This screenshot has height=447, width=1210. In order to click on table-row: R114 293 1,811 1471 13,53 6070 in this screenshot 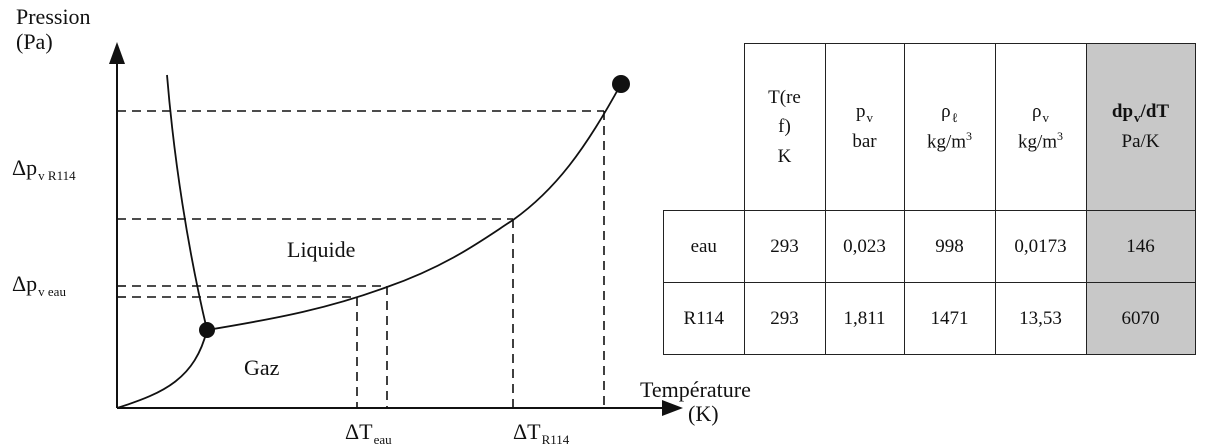, I will do `click(929, 318)`.